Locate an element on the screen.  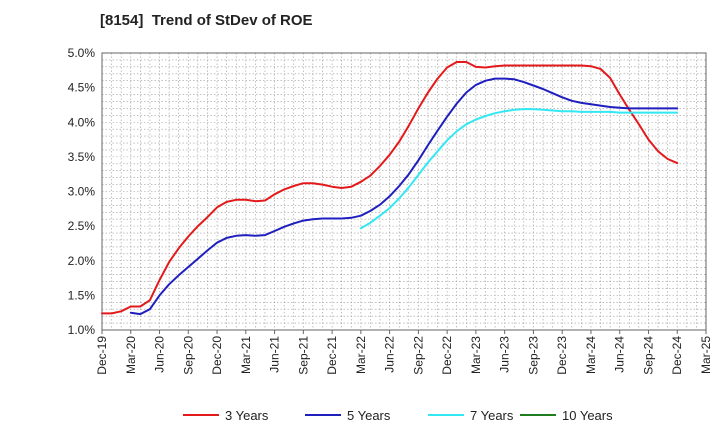
legend-label: 3 Years is located at coordinates (247, 415).